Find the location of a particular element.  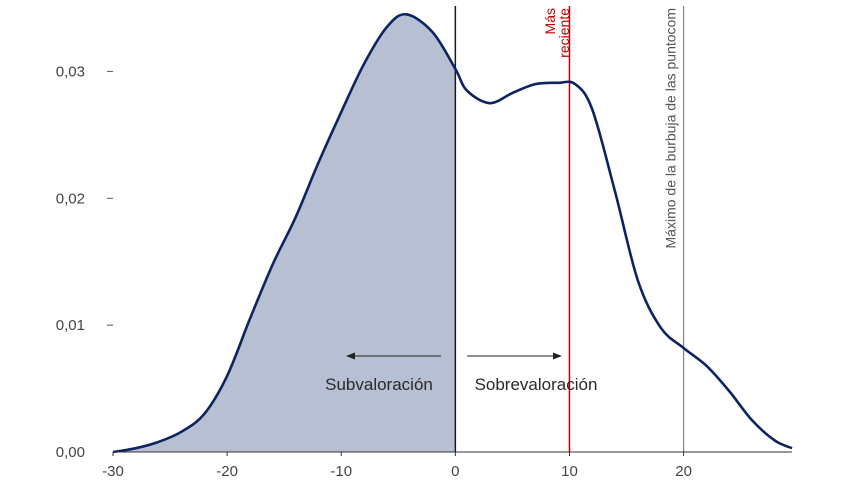

y-tick-label: 0,00 is located at coordinates (70, 452).